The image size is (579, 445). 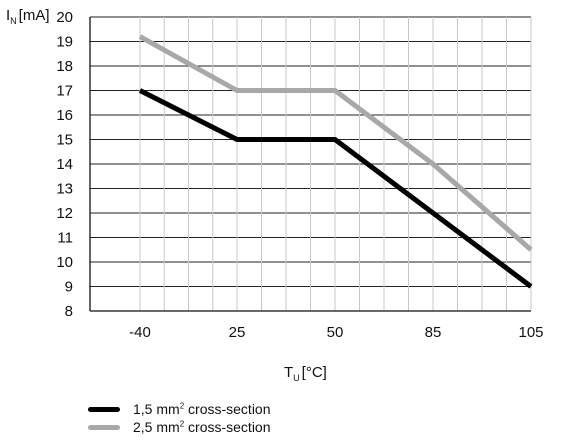 What do you see at coordinates (335, 332) in the screenshot?
I see `x-tick-label-50: 50` at bounding box center [335, 332].